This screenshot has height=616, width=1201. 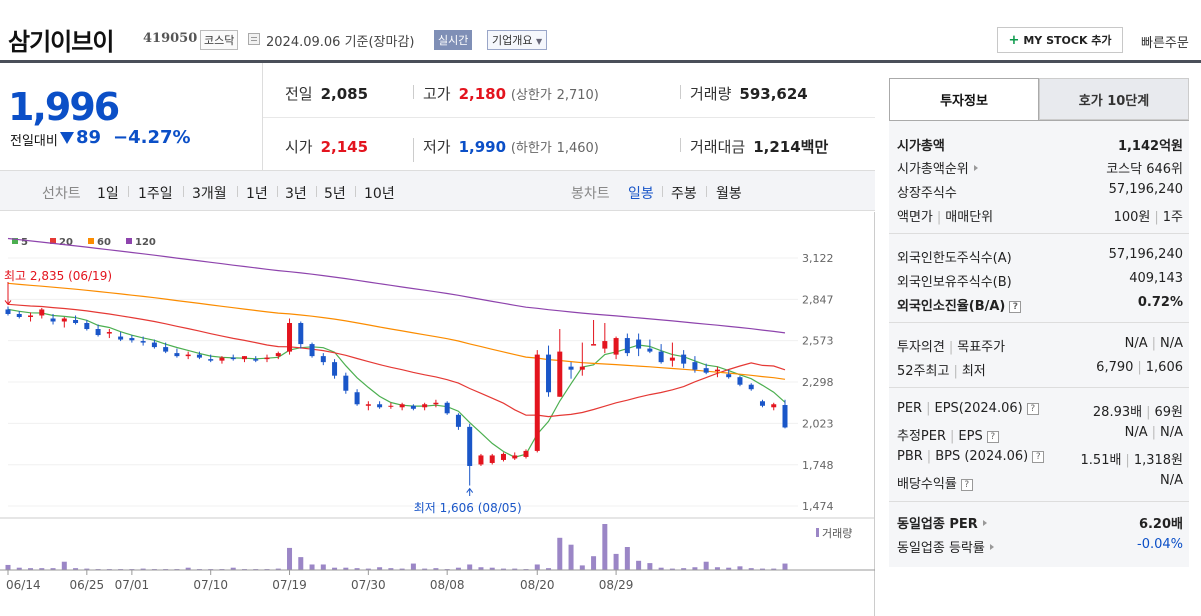 What do you see at coordinates (453, 40) in the screenshot?
I see `realtime-button: 실시간` at bounding box center [453, 40].